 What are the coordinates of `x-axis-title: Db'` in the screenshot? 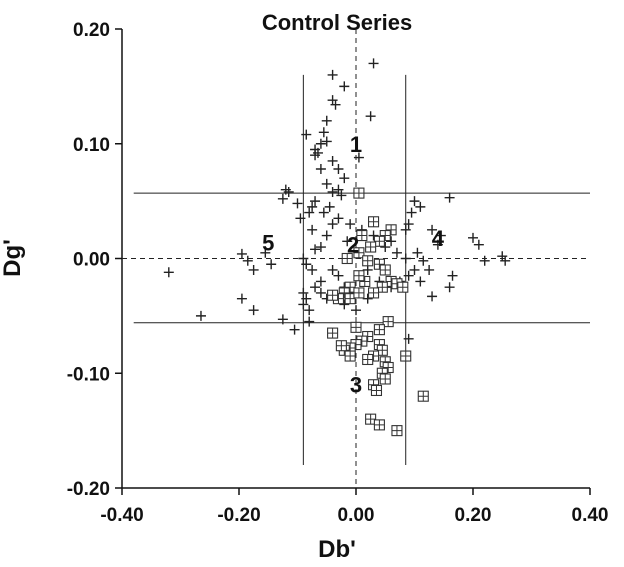 It's located at (337, 549).